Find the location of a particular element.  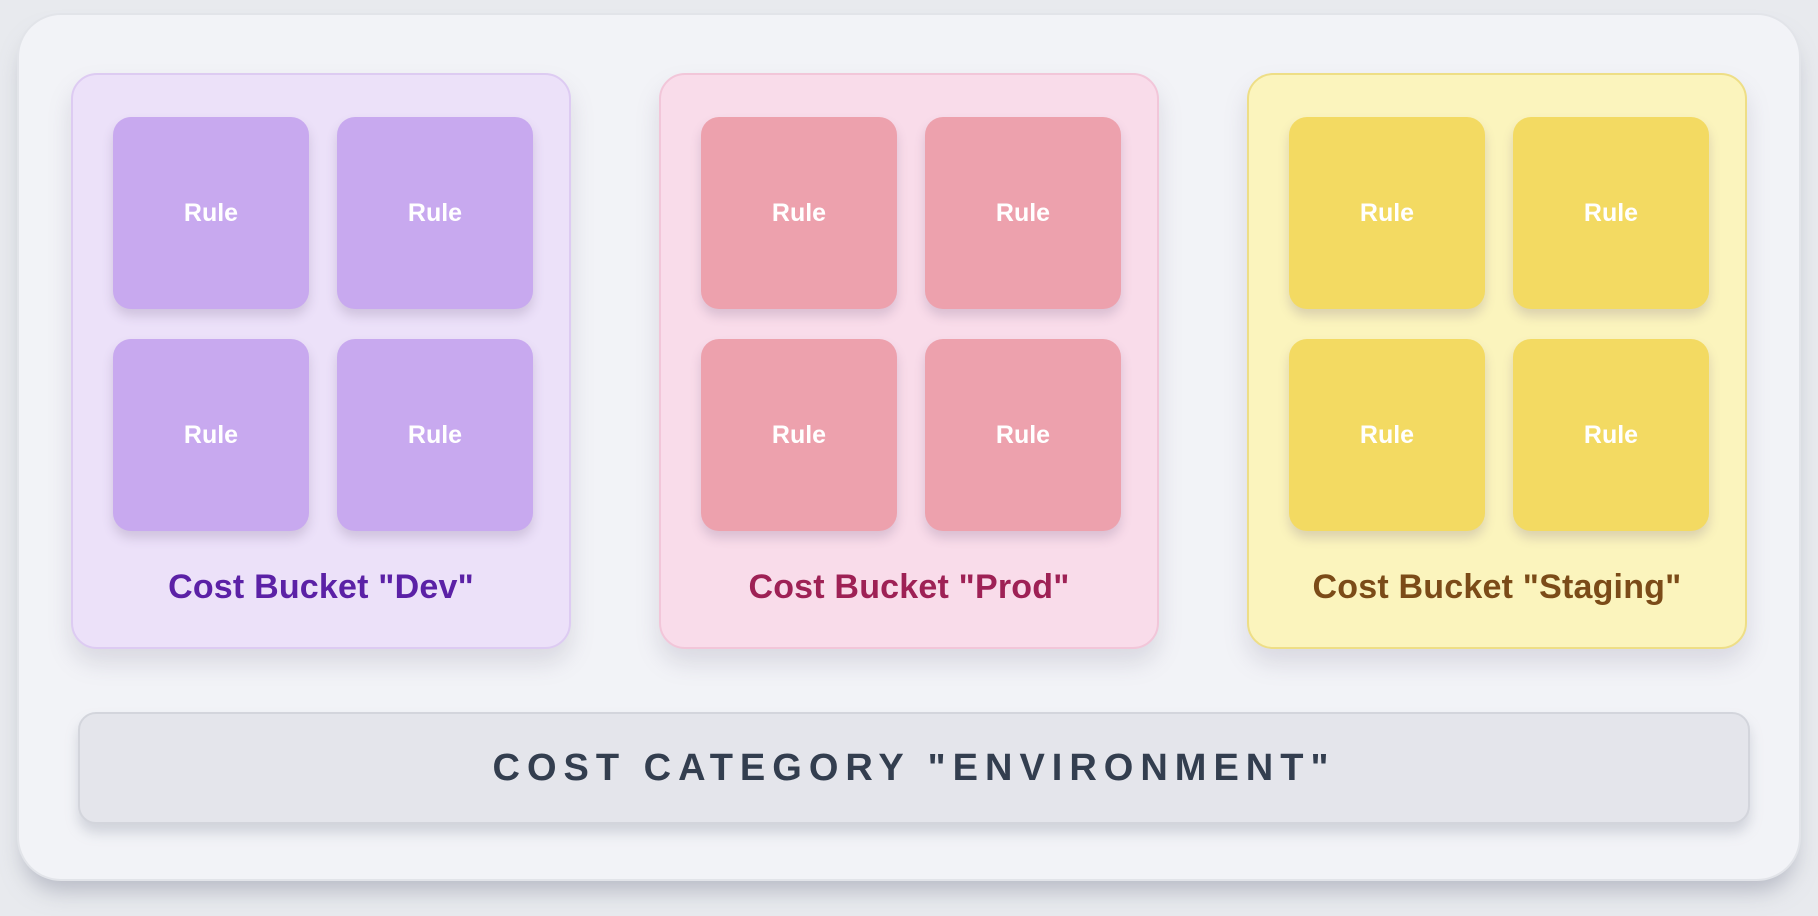

rules-grid-prod: Rule Rule Rule Rule is located at coordinates (911, 324).